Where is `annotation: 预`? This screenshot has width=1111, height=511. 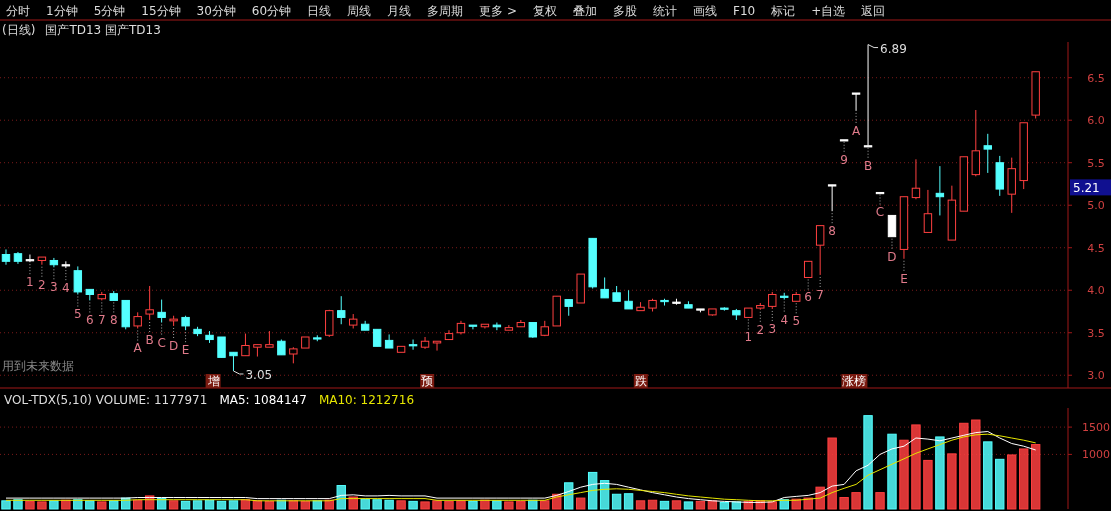 annotation: 预 is located at coordinates (427, 381).